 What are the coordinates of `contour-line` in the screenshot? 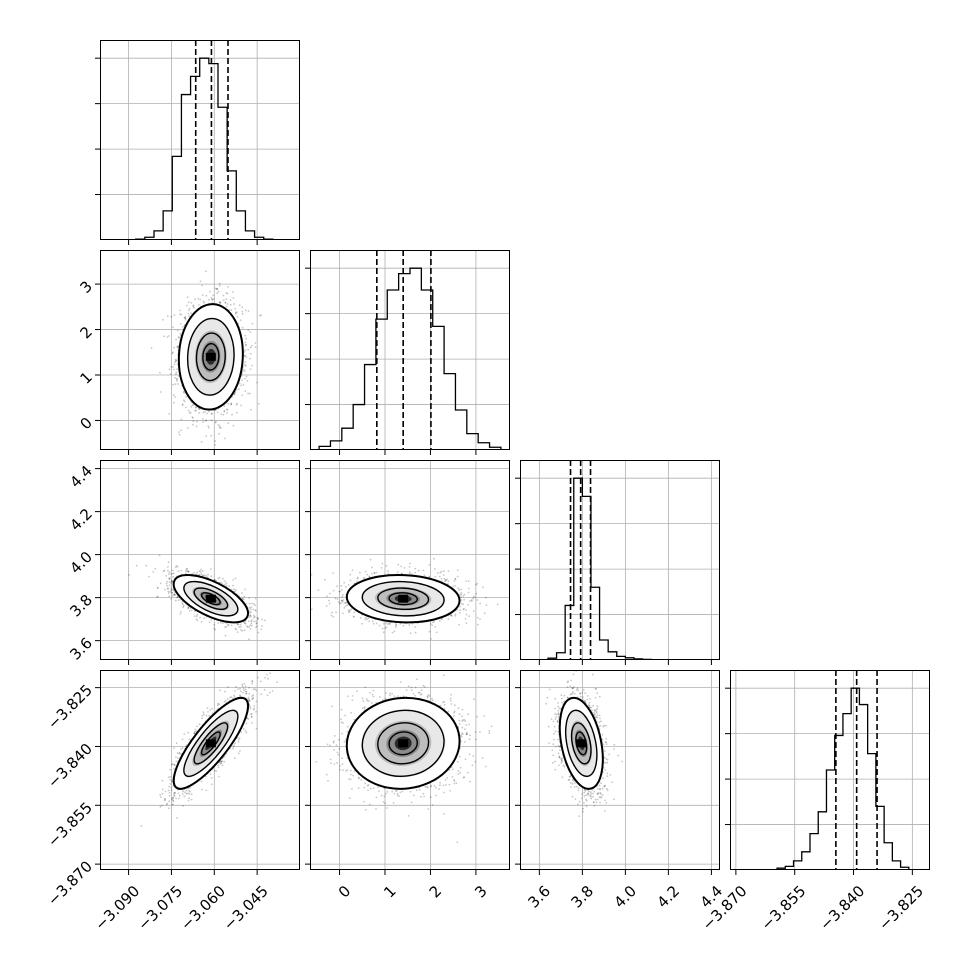 It's located at (211, 356).